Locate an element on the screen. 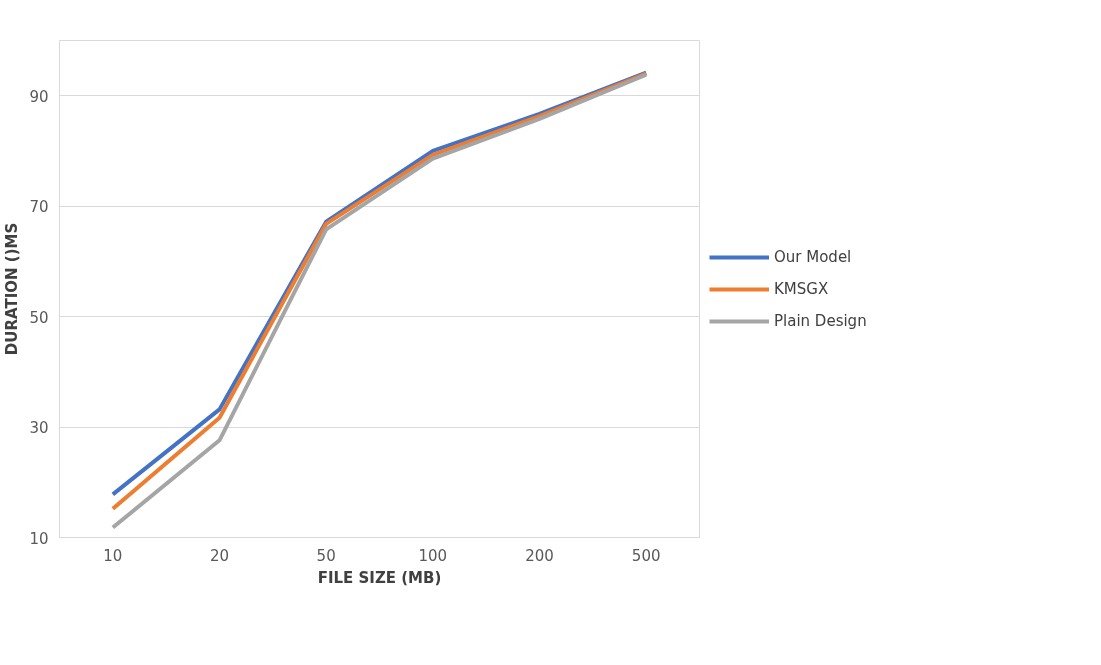 This screenshot has width=1101, height=665. y-tick-label: 10 is located at coordinates (39, 538).